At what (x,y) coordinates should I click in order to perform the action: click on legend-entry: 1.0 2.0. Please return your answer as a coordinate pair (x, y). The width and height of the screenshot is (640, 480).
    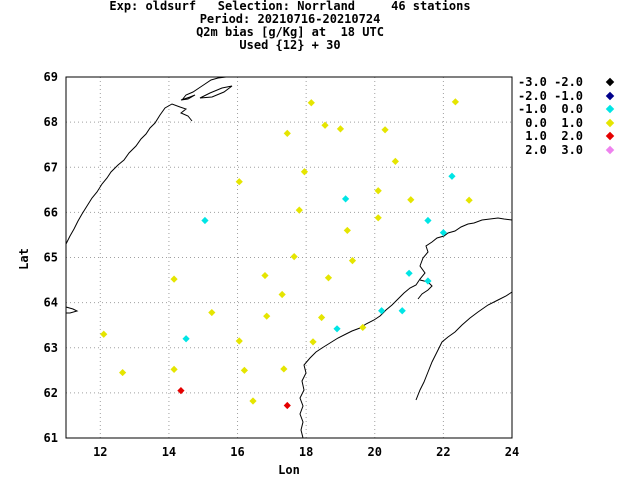
    Looking at the image, I should click on (573, 137).